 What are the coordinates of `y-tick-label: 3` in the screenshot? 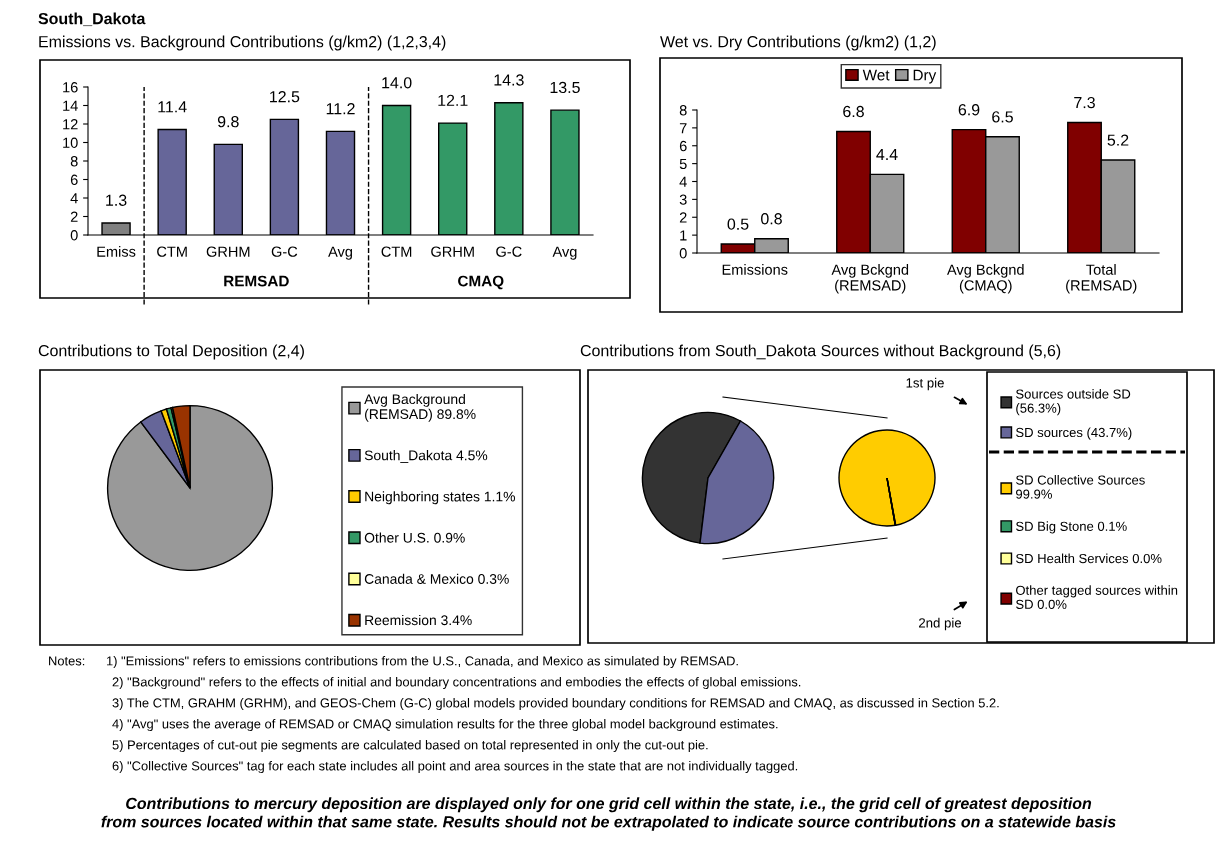 It's located at (683, 199).